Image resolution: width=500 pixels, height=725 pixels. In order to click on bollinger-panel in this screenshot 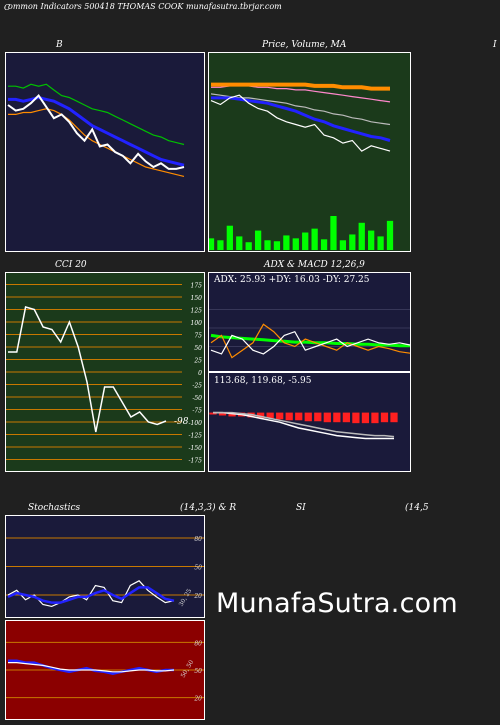, I will do `click(105, 152)`.